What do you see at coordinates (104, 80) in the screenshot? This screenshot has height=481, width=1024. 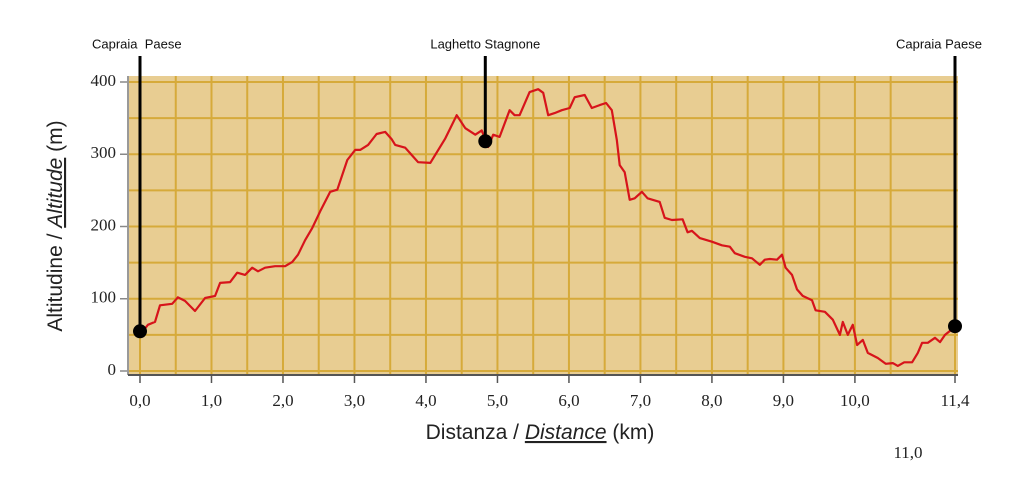 I see `y-tick-label: 400` at bounding box center [104, 80].